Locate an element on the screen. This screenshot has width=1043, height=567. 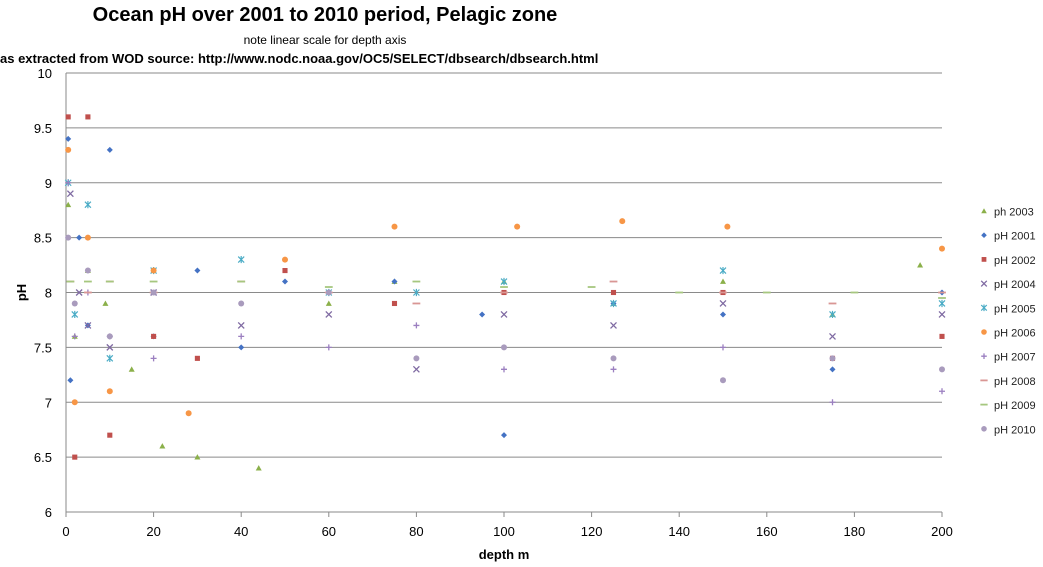
x-tick-label: 40 is located at coordinates (241, 531).